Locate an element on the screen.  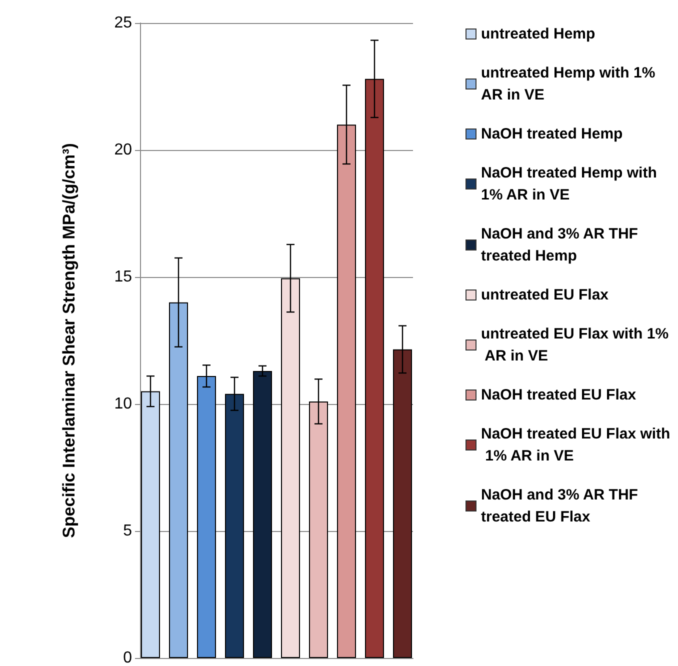
legend-label: NaOH treated EU Flax with 1% AR in VE is located at coordinates (575, 445).